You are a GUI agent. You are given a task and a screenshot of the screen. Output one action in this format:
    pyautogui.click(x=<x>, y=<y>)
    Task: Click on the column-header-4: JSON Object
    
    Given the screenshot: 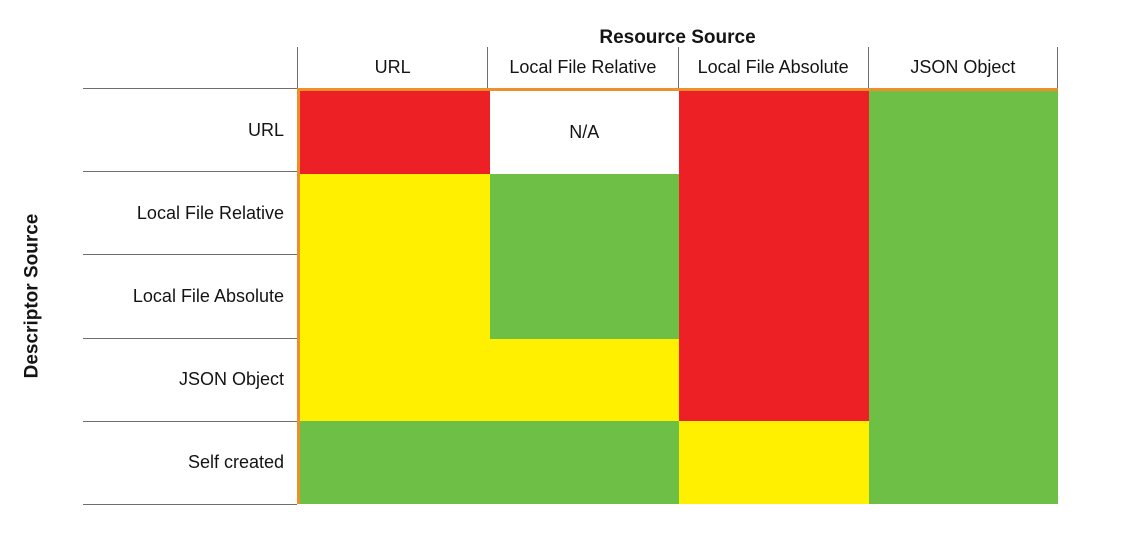 What is the action you would take?
    pyautogui.click(x=962, y=67)
    